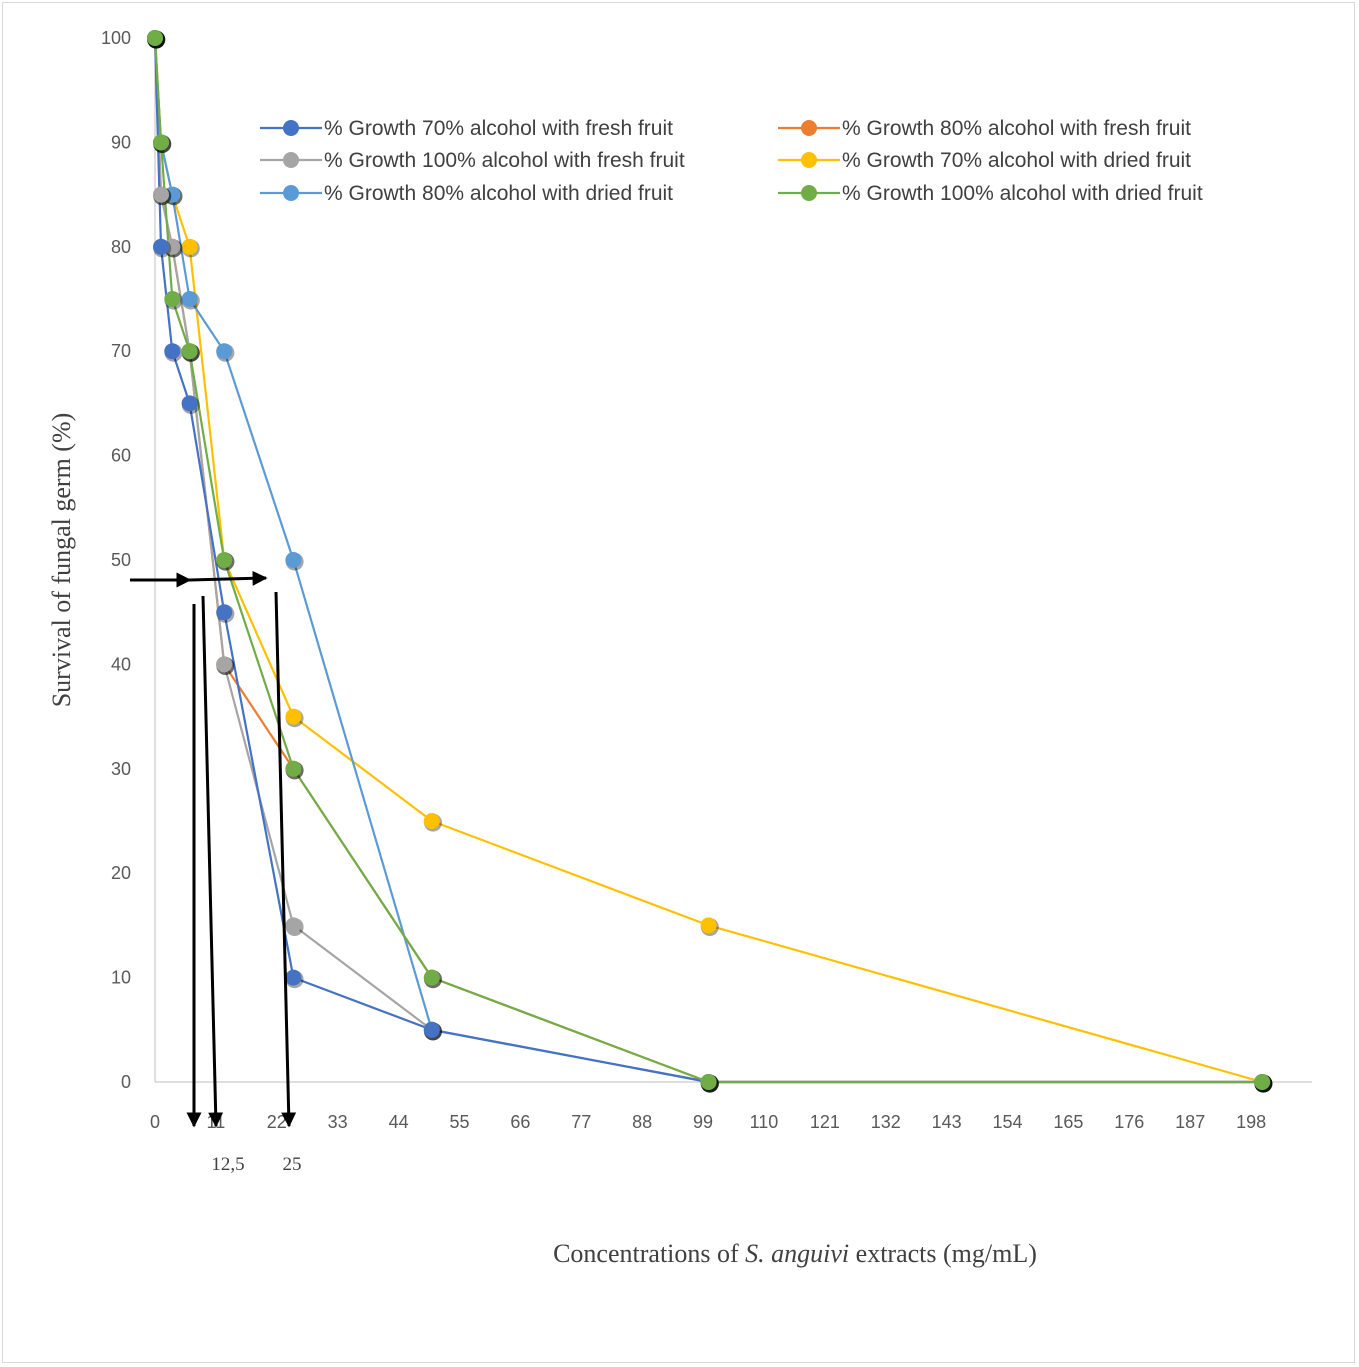 Image resolution: width=1359 pixels, height=1367 pixels. What do you see at coordinates (1016, 128) in the screenshot?
I see `legend-label: % Growth 80% alcohol with fresh fruit` at bounding box center [1016, 128].